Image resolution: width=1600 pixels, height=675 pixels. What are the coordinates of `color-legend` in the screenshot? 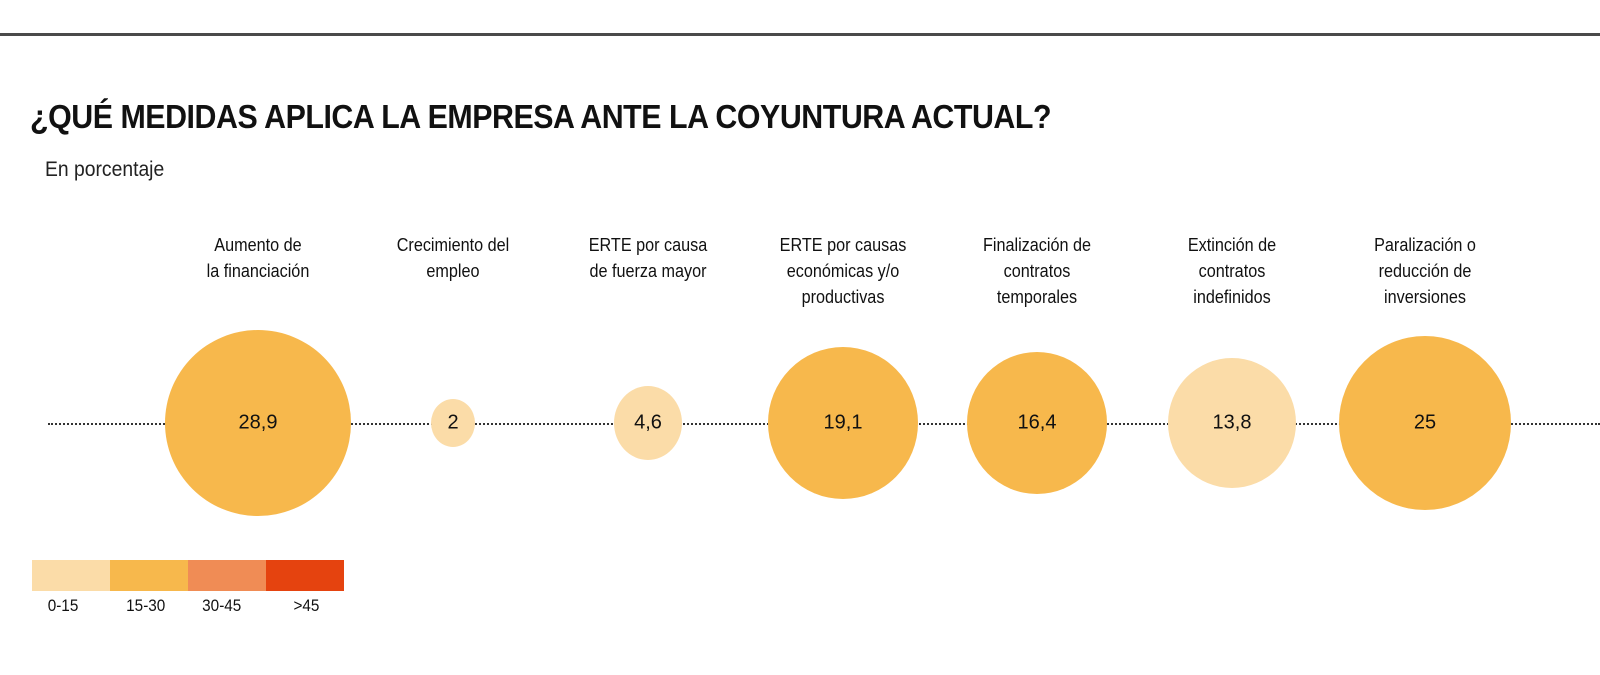 It's located at (188, 575).